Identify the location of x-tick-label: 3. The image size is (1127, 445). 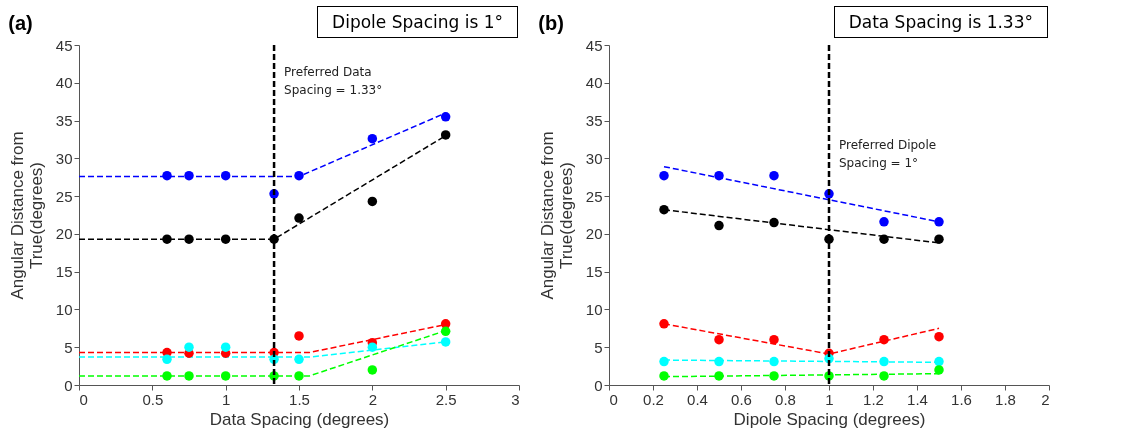
(515, 399).